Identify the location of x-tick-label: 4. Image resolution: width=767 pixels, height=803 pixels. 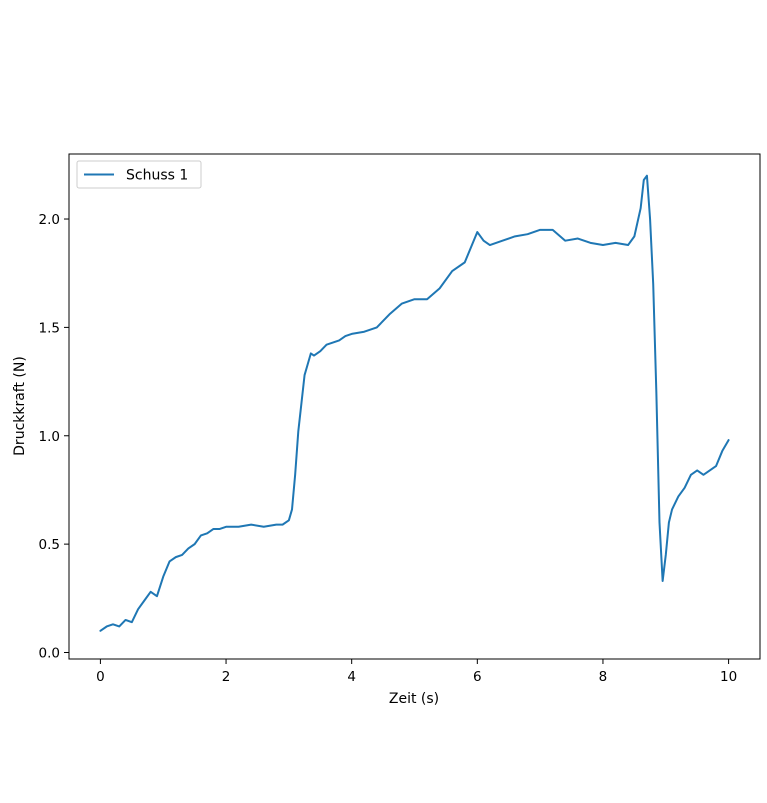
(351, 677).